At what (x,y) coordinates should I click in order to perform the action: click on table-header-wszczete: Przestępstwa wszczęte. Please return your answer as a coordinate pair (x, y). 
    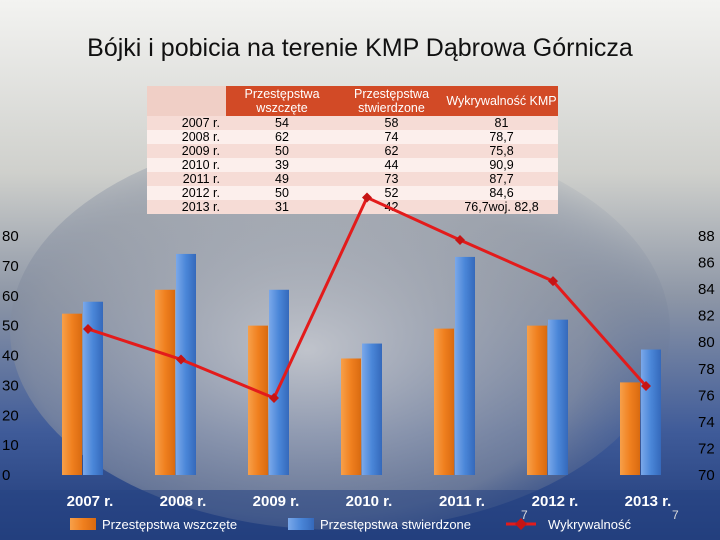
    Looking at the image, I should click on (282, 101).